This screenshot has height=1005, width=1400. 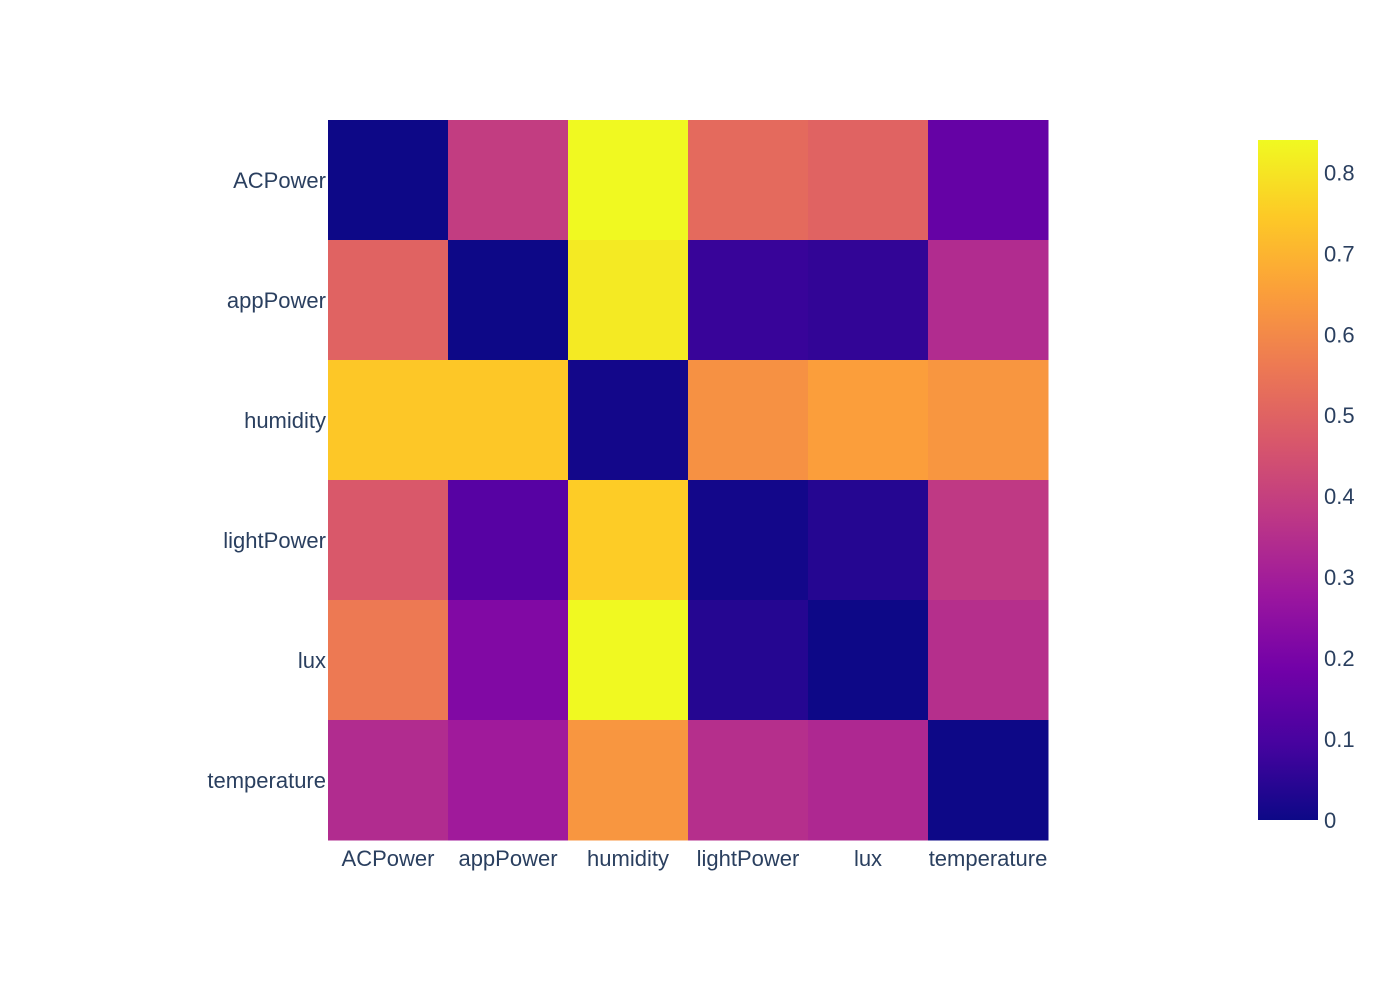 I want to click on colorbar-tick-label: 0.8, so click(x=1339, y=172).